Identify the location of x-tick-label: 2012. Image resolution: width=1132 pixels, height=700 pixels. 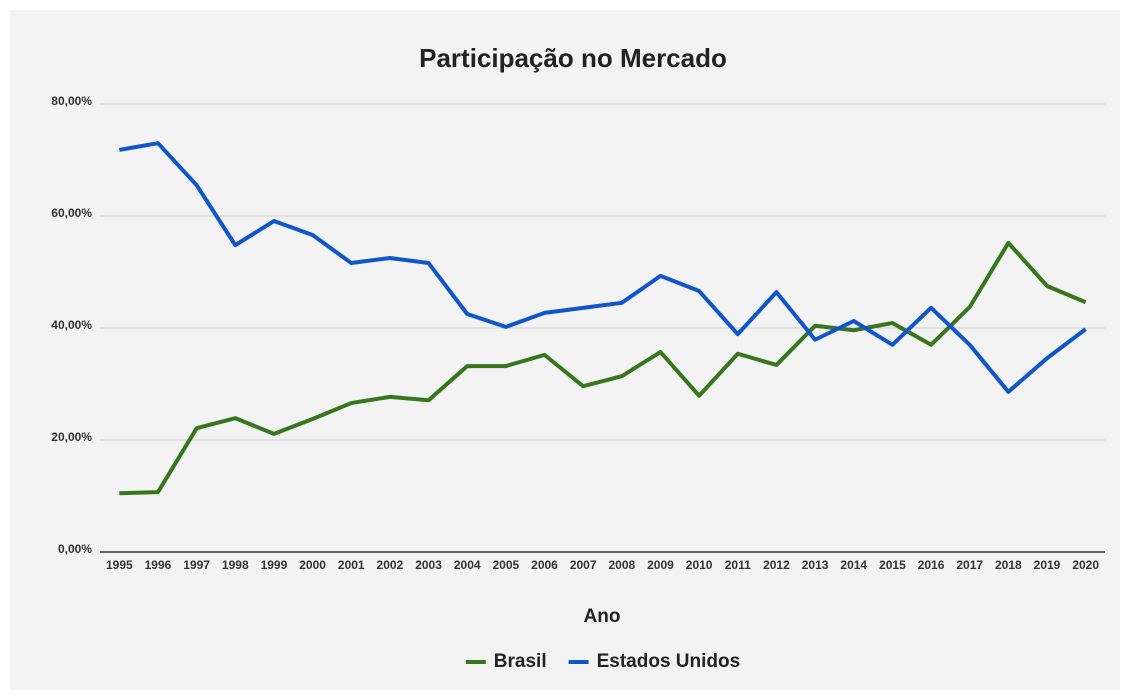
(776, 565).